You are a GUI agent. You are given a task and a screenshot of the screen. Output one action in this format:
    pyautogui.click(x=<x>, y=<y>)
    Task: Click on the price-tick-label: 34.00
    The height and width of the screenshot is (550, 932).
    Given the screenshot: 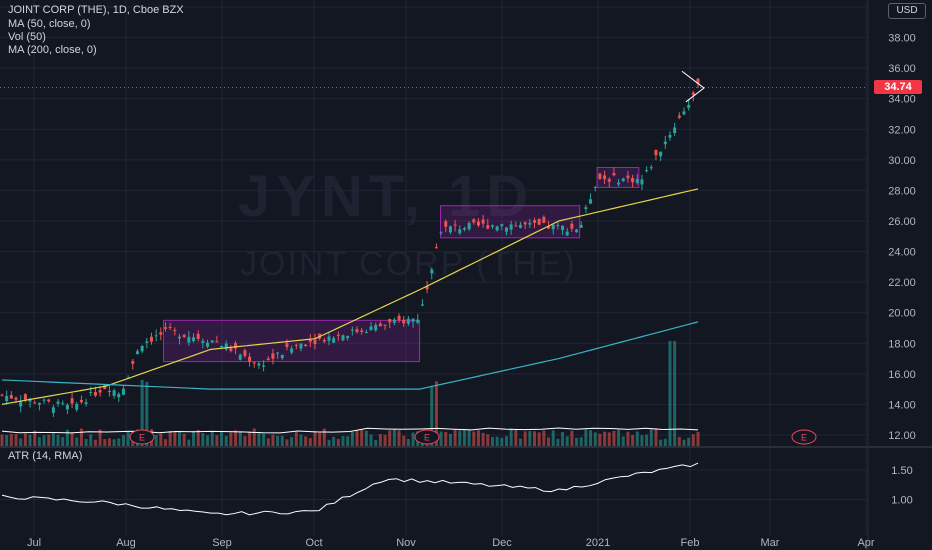 What is the action you would take?
    pyautogui.click(x=902, y=100)
    